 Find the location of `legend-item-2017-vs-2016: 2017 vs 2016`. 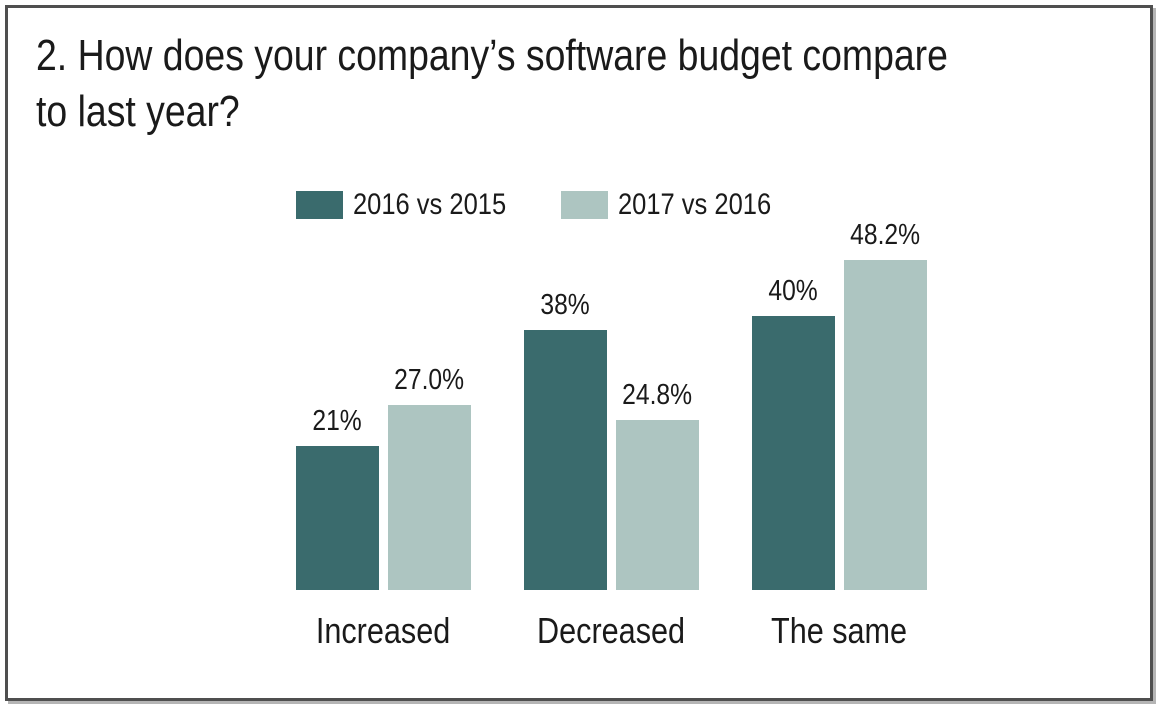

legend-item-2017-vs-2016: 2017 vs 2016 is located at coordinates (679, 205).